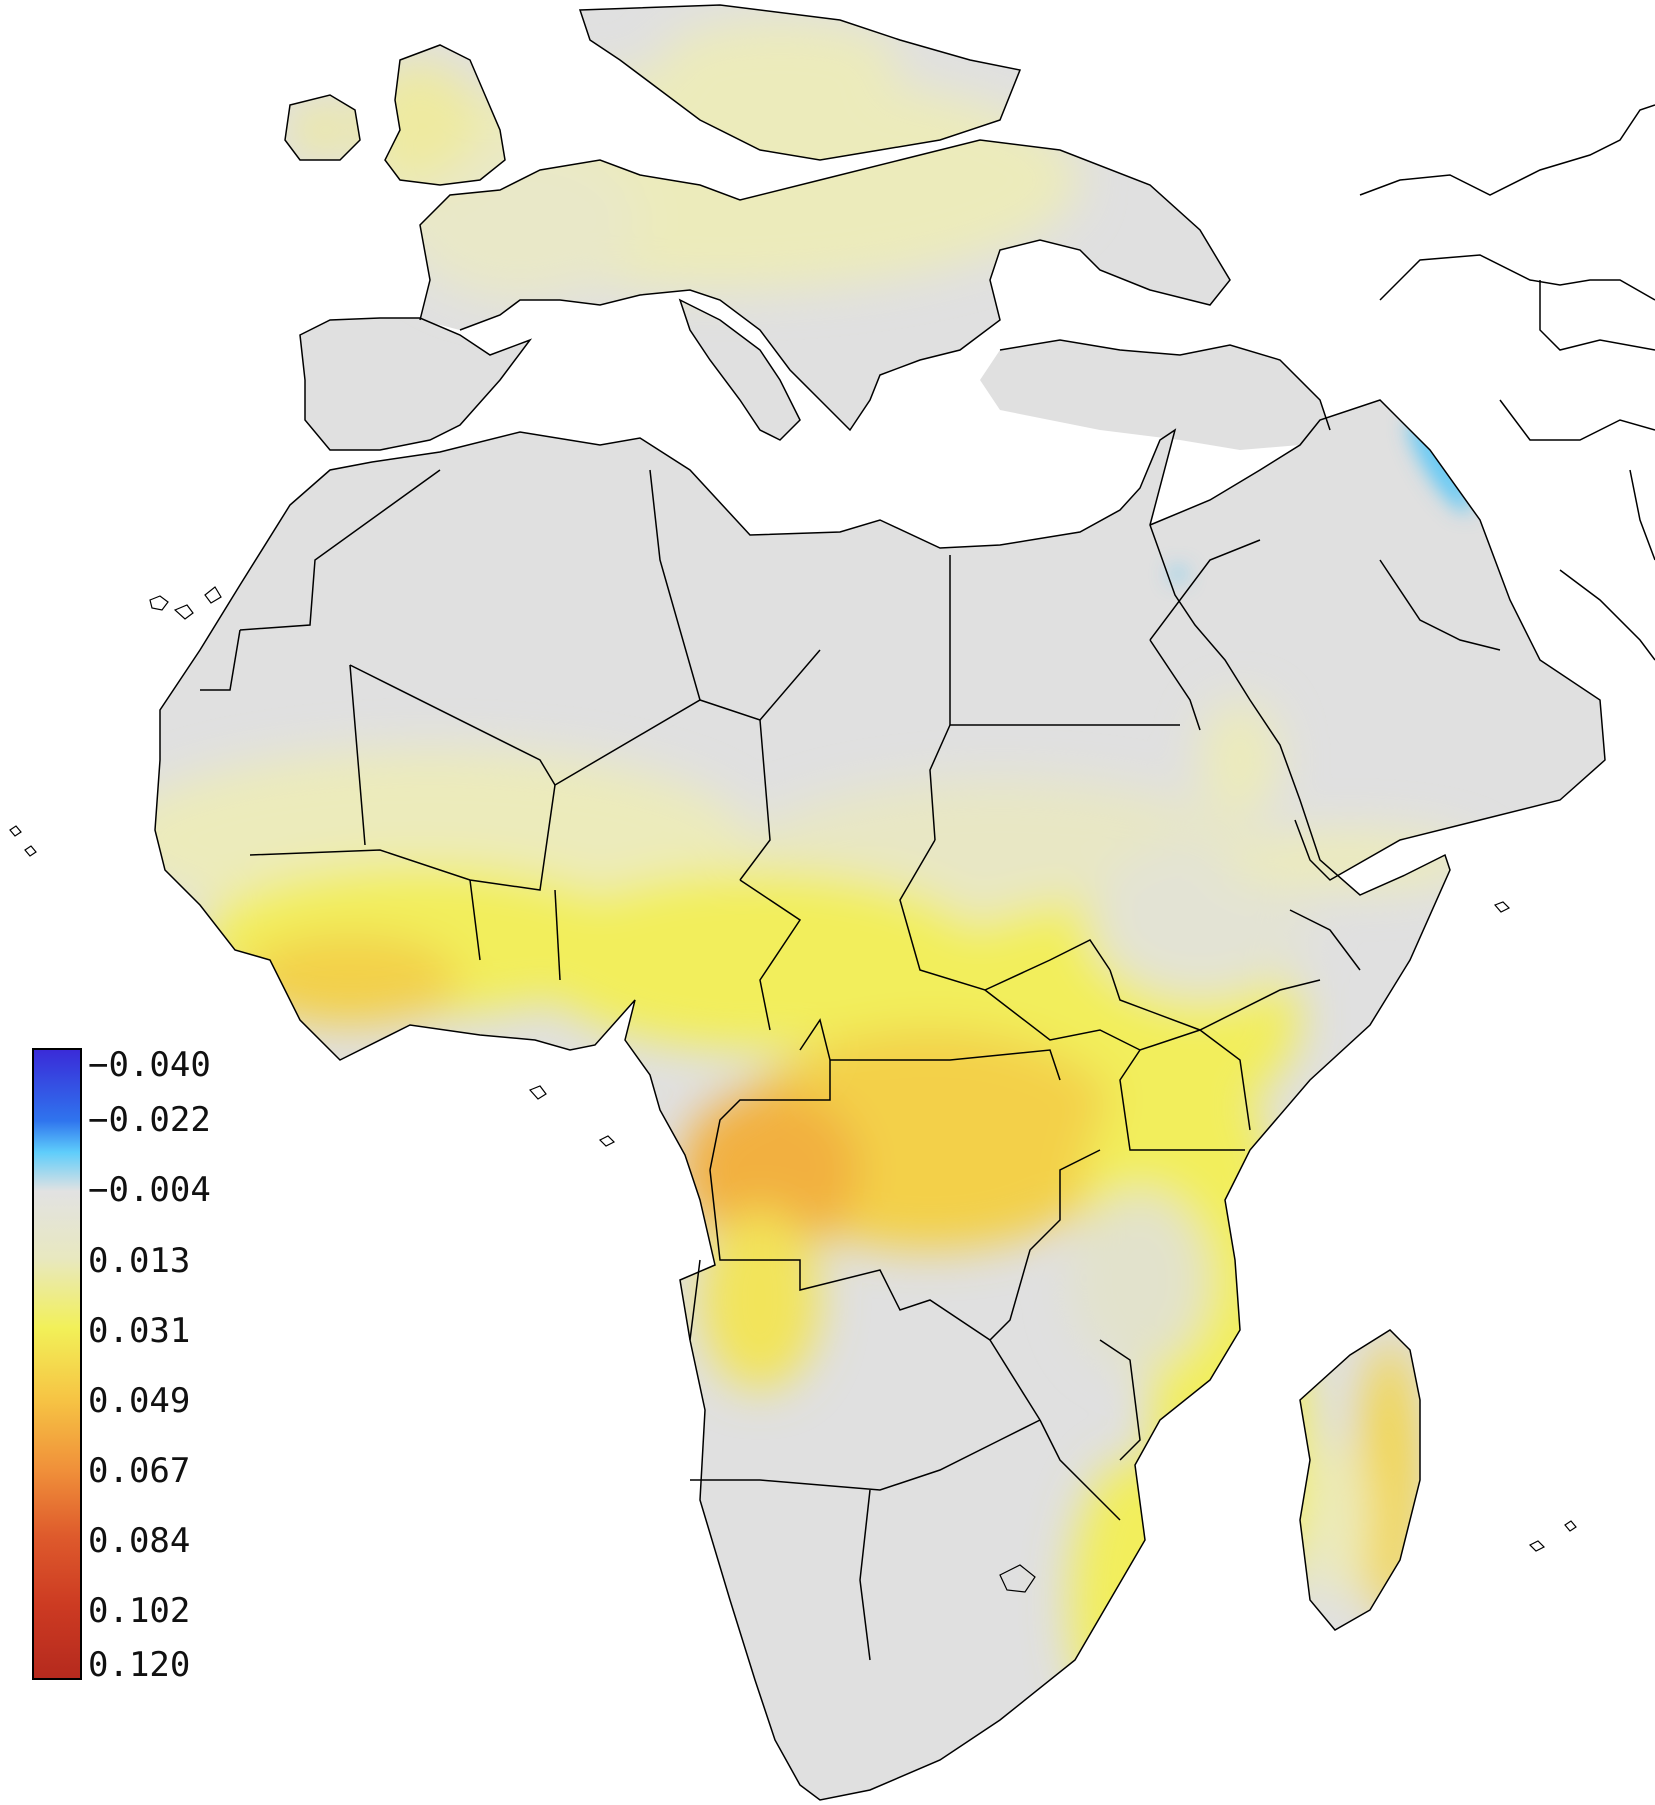 This screenshot has width=1655, height=1805. I want to click on colorbar-label: 0.067, so click(139, 1471).